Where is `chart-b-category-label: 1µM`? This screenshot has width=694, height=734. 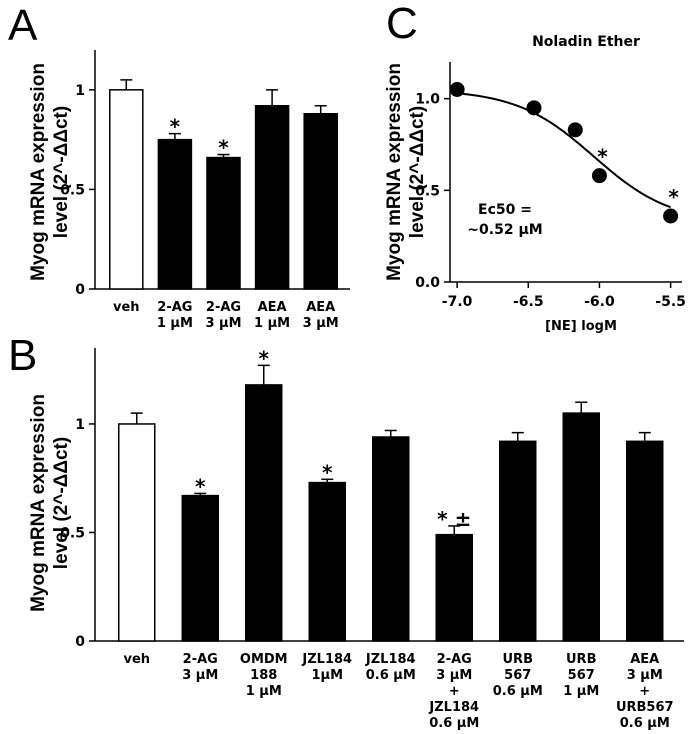 chart-b-category-label: 1µM is located at coordinates (327, 675).